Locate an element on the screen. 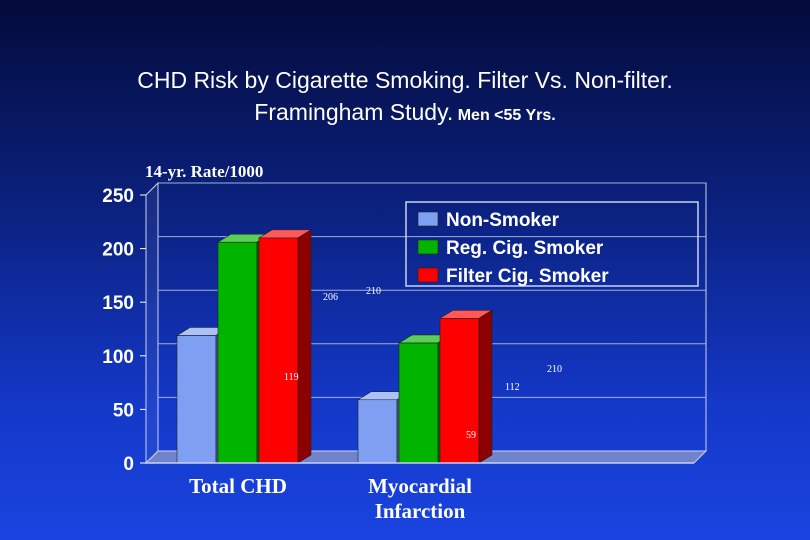 This screenshot has height=540, width=810. title-line-2: Framingham Study. Men <55 Yrs. is located at coordinates (405, 114).